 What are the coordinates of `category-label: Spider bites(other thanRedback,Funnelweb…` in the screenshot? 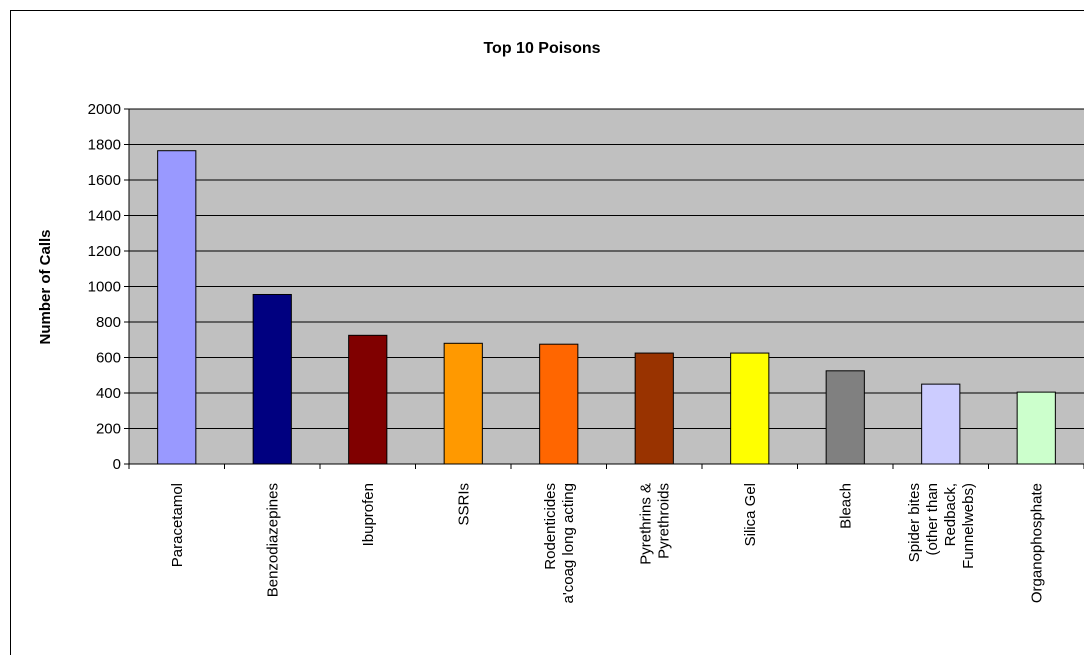 It's located at (941, 526).